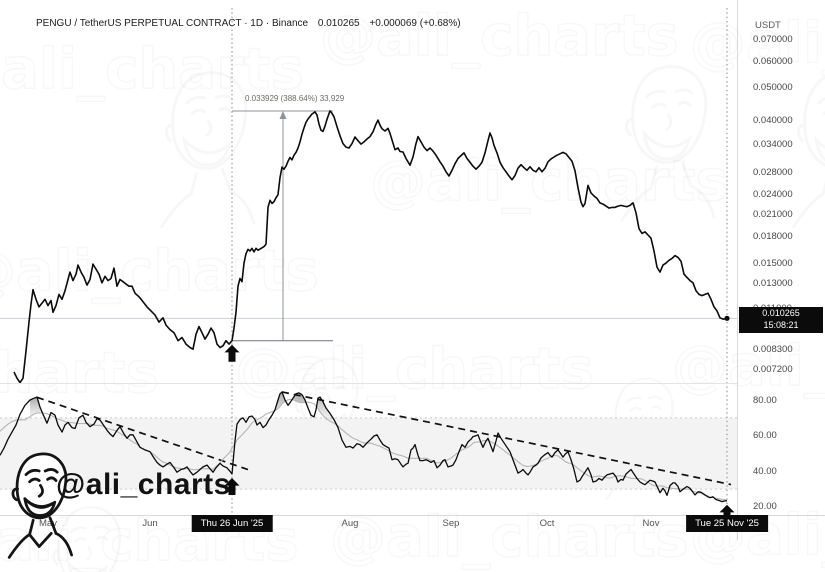 The image size is (825, 572). I want to click on time-axis-label: Oct, so click(547, 523).